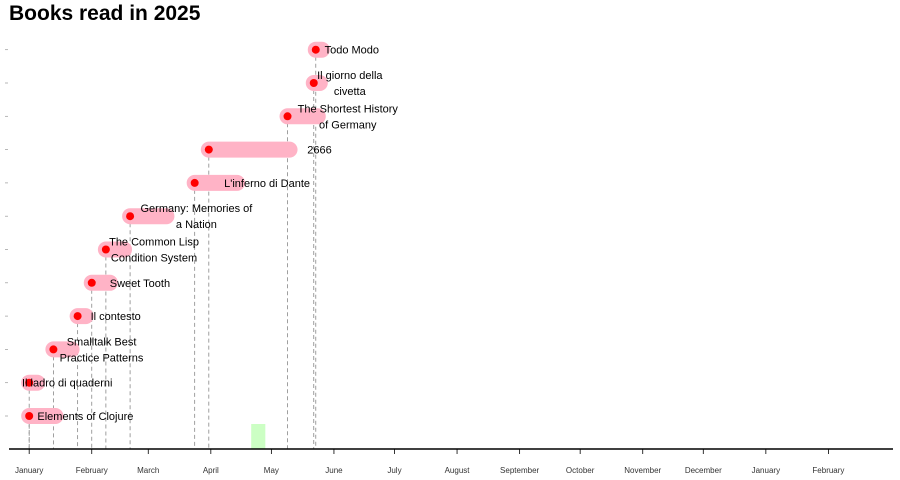  I want to click on book-label: Il contesto, so click(116, 317).